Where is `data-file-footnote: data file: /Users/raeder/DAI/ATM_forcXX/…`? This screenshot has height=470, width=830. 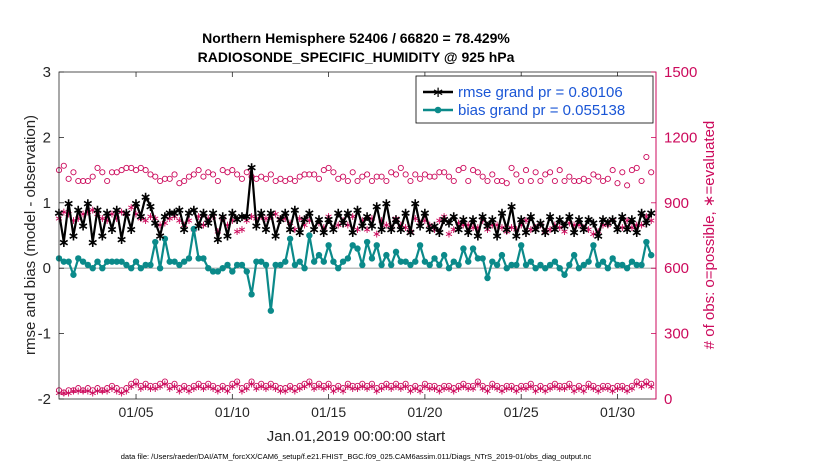
data-file-footnote: data file: /Users/raeder/DAI/ATM_forcXX/… is located at coordinates (356, 456).